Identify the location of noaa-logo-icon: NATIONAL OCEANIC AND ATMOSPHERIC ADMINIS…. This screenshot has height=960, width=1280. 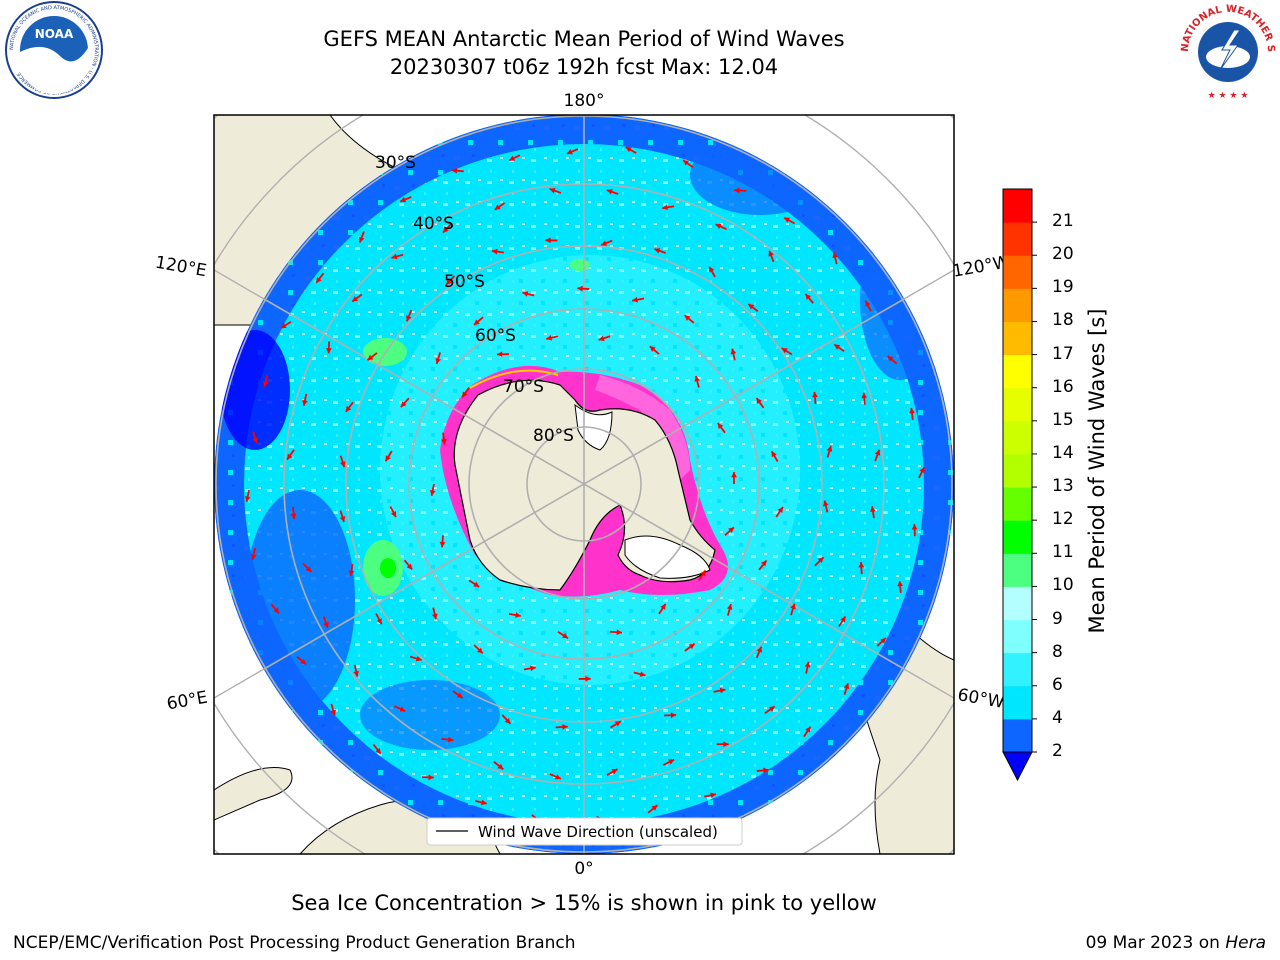
(54, 50).